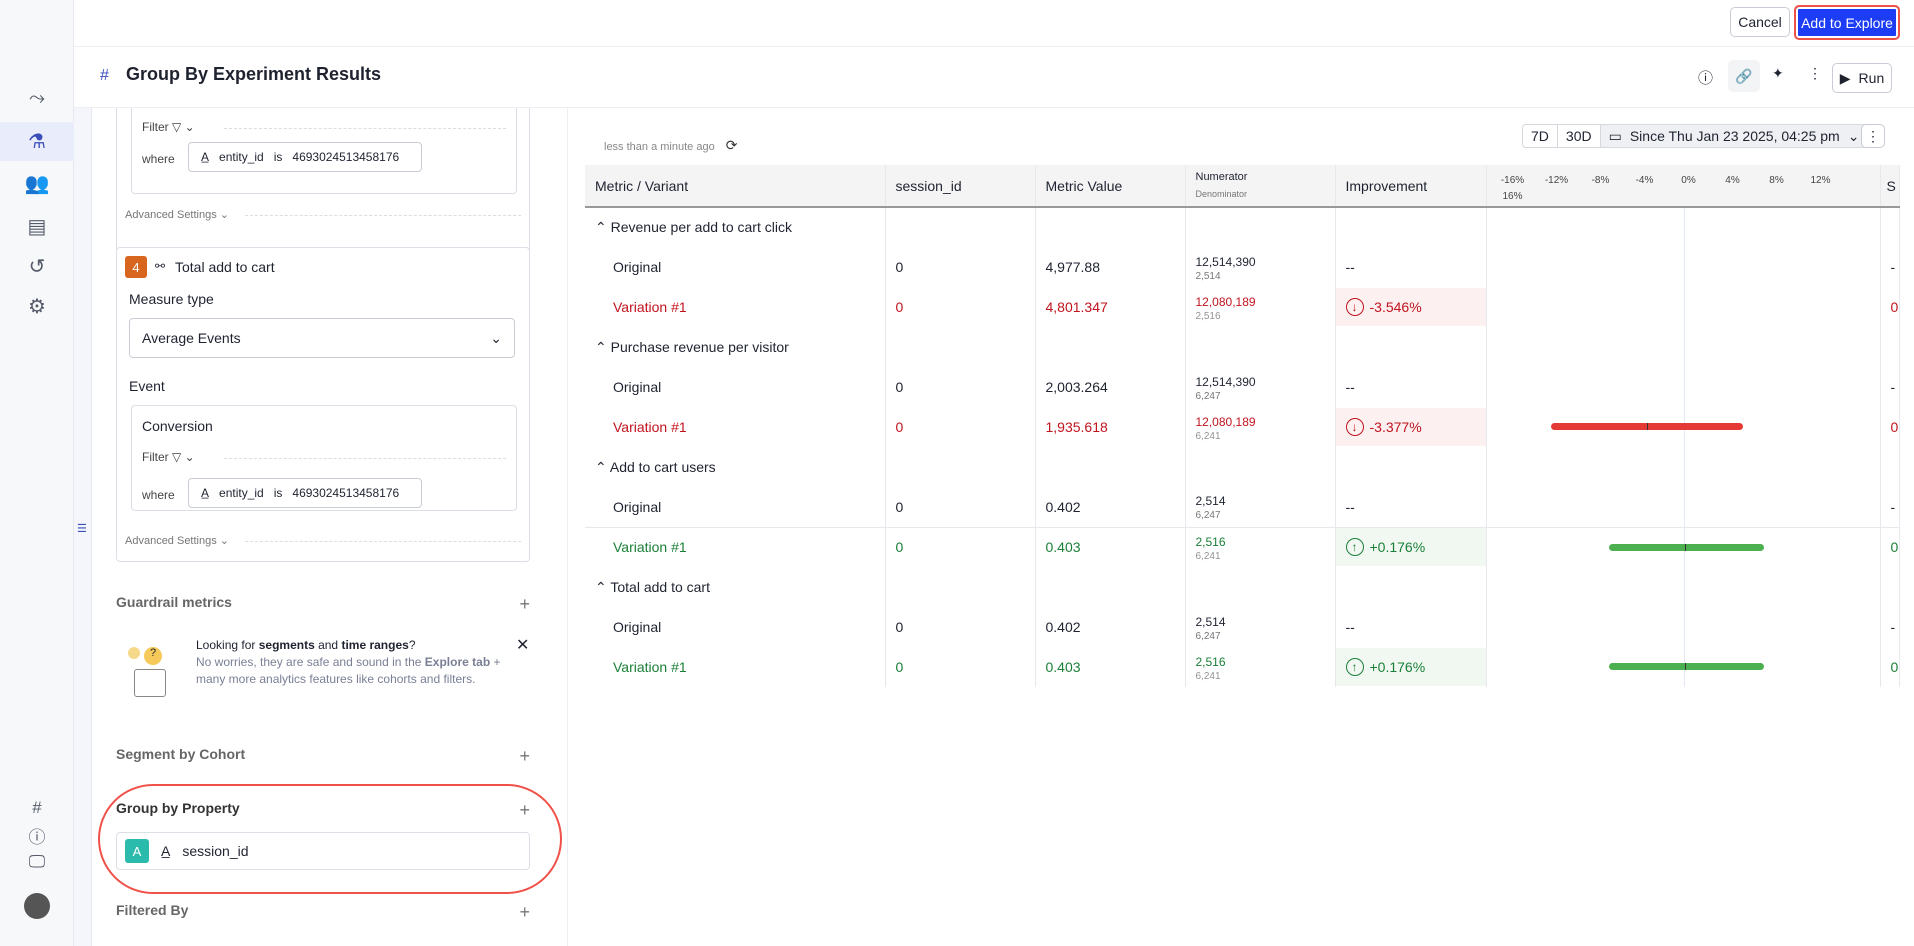 Image resolution: width=1914 pixels, height=946 pixels. I want to click on metric-group-row: ⌃ Purchase revenue per visitor, so click(1242, 347).